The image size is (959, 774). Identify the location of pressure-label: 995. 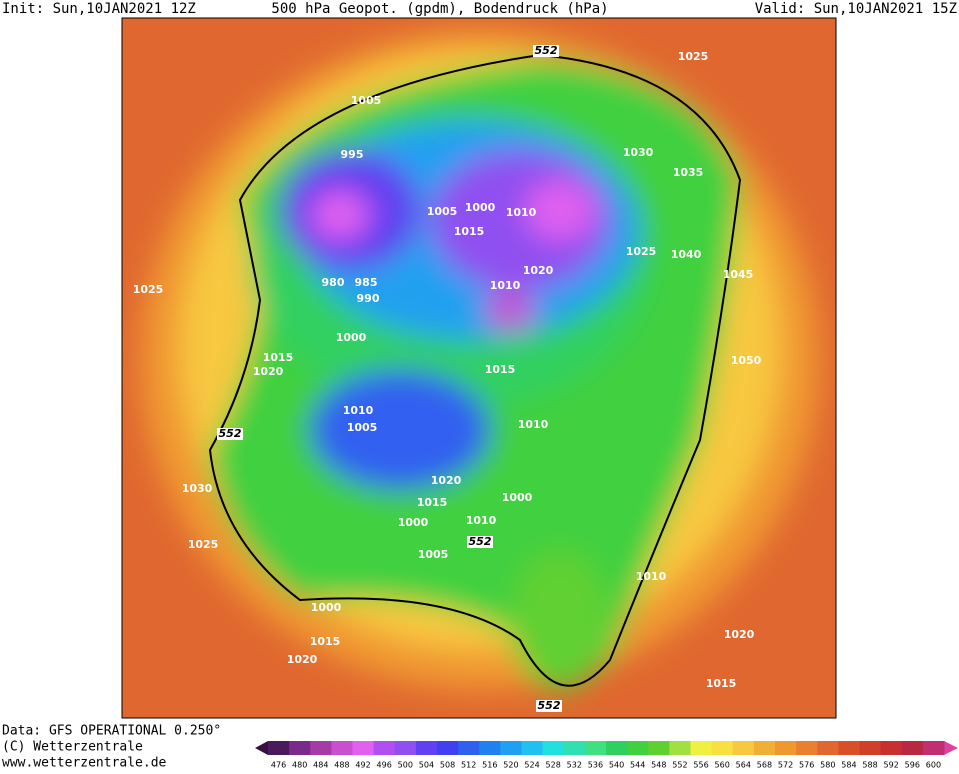
(352, 154).